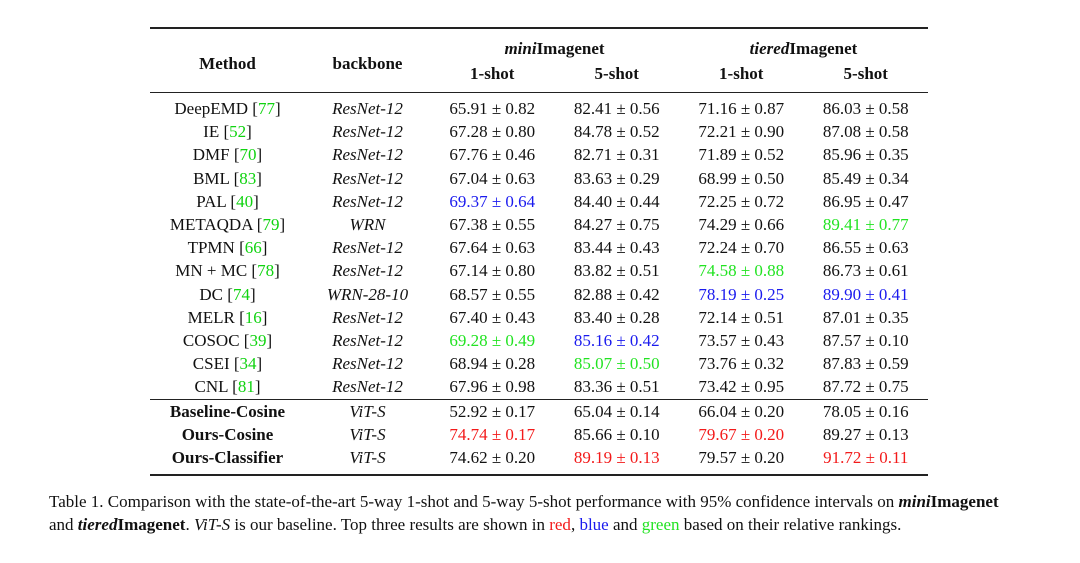 This screenshot has height=563, width=1080. I want to click on value-mini-5shot: 82.71 ± 0.31, so click(616, 155).